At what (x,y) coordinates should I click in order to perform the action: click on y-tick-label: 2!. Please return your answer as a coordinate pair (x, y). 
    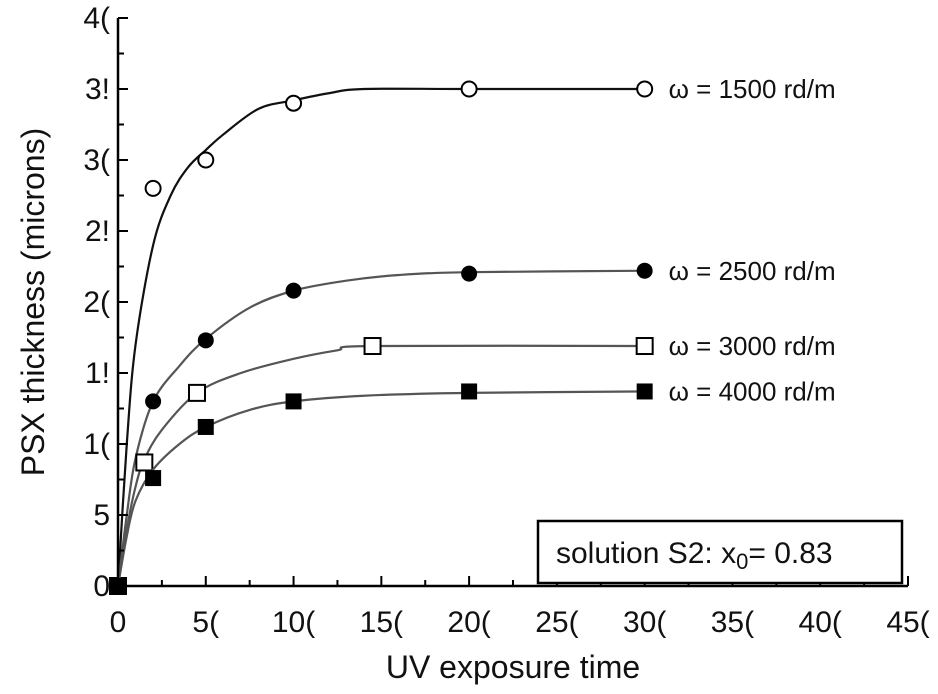
    Looking at the image, I should click on (97, 231).